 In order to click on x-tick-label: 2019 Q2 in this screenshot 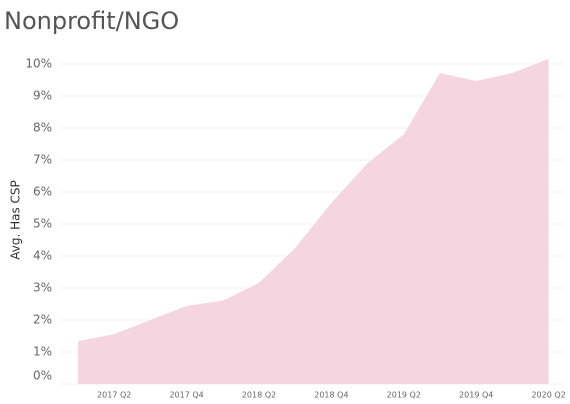, I will do `click(404, 395)`.